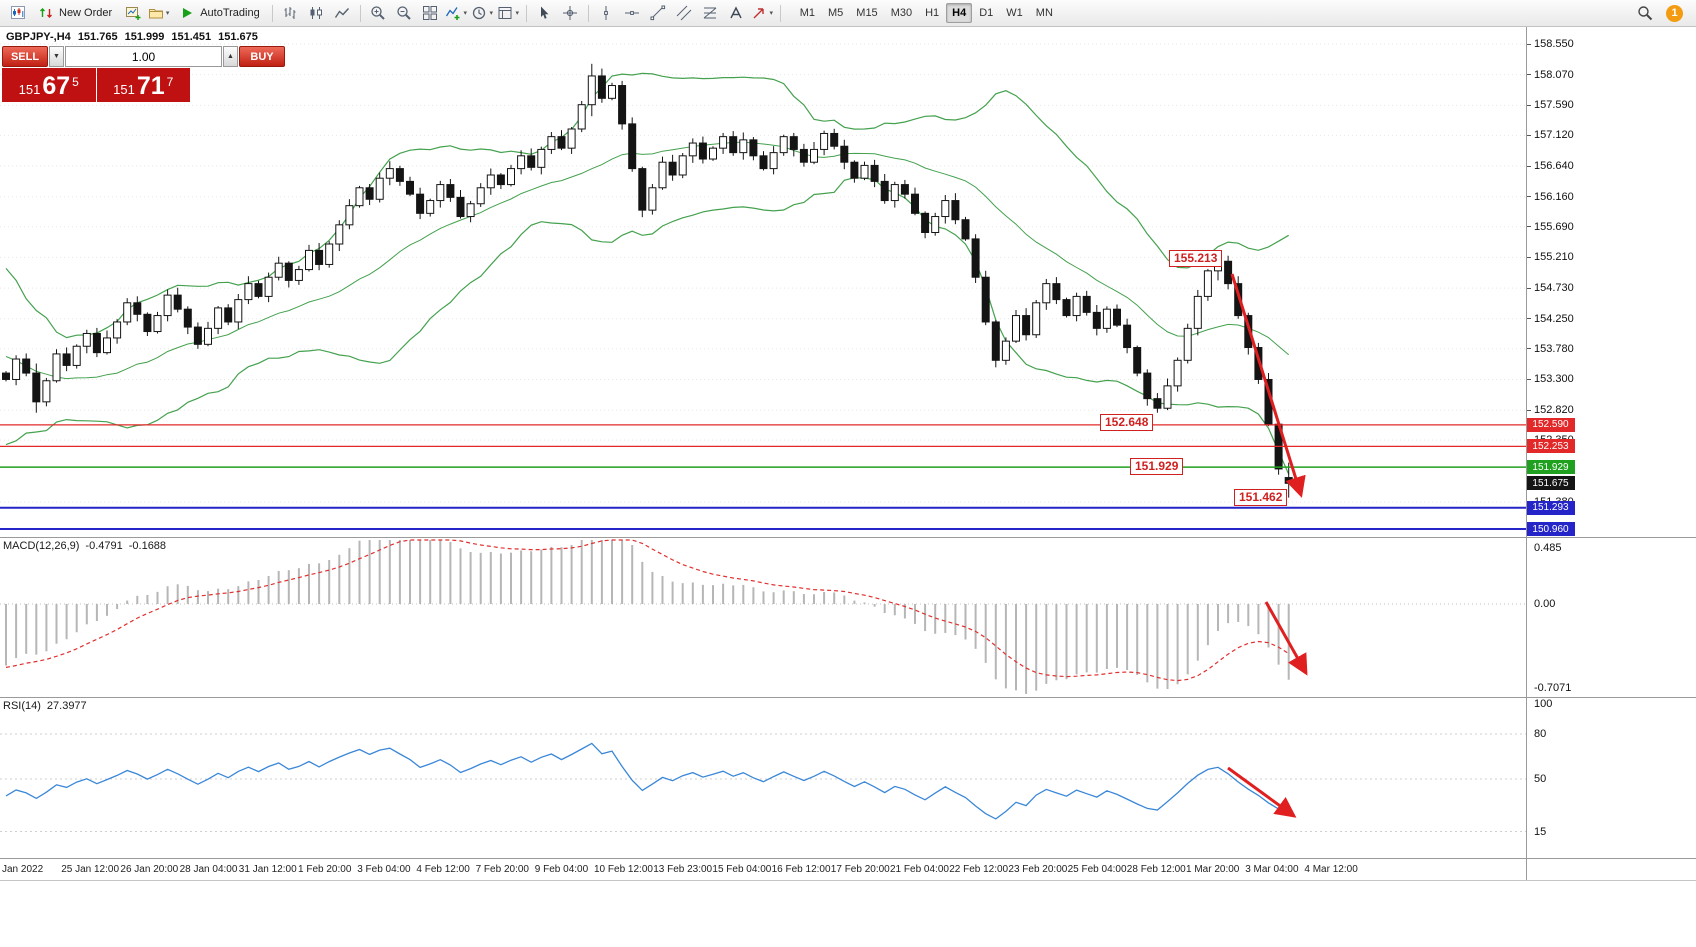  I want to click on rsi-value: 27.3977, so click(66, 706).